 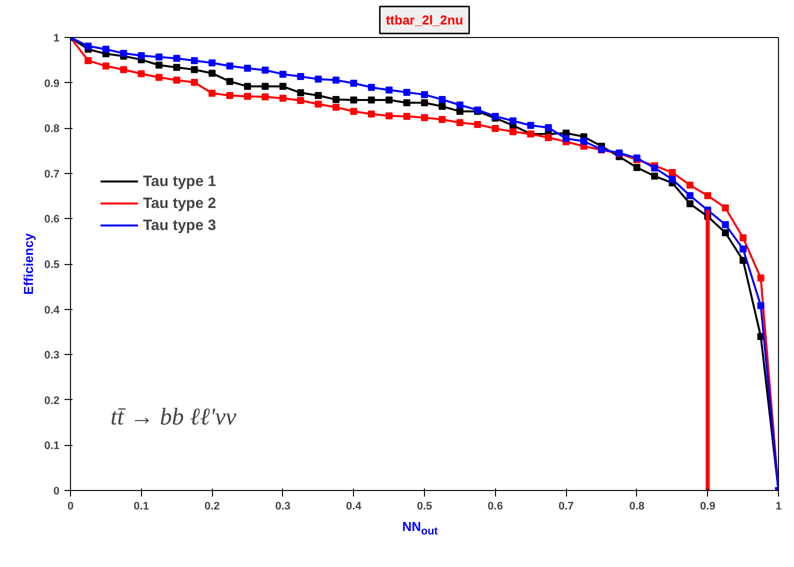 I want to click on y-tick-label: 0.5, so click(x=52, y=265).